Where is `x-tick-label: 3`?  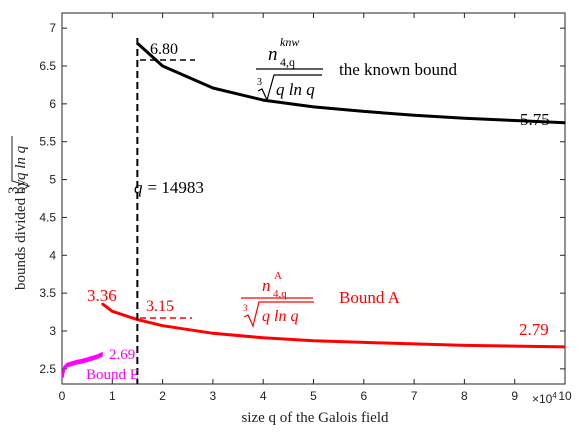
x-tick-label: 3 is located at coordinates (213, 396).